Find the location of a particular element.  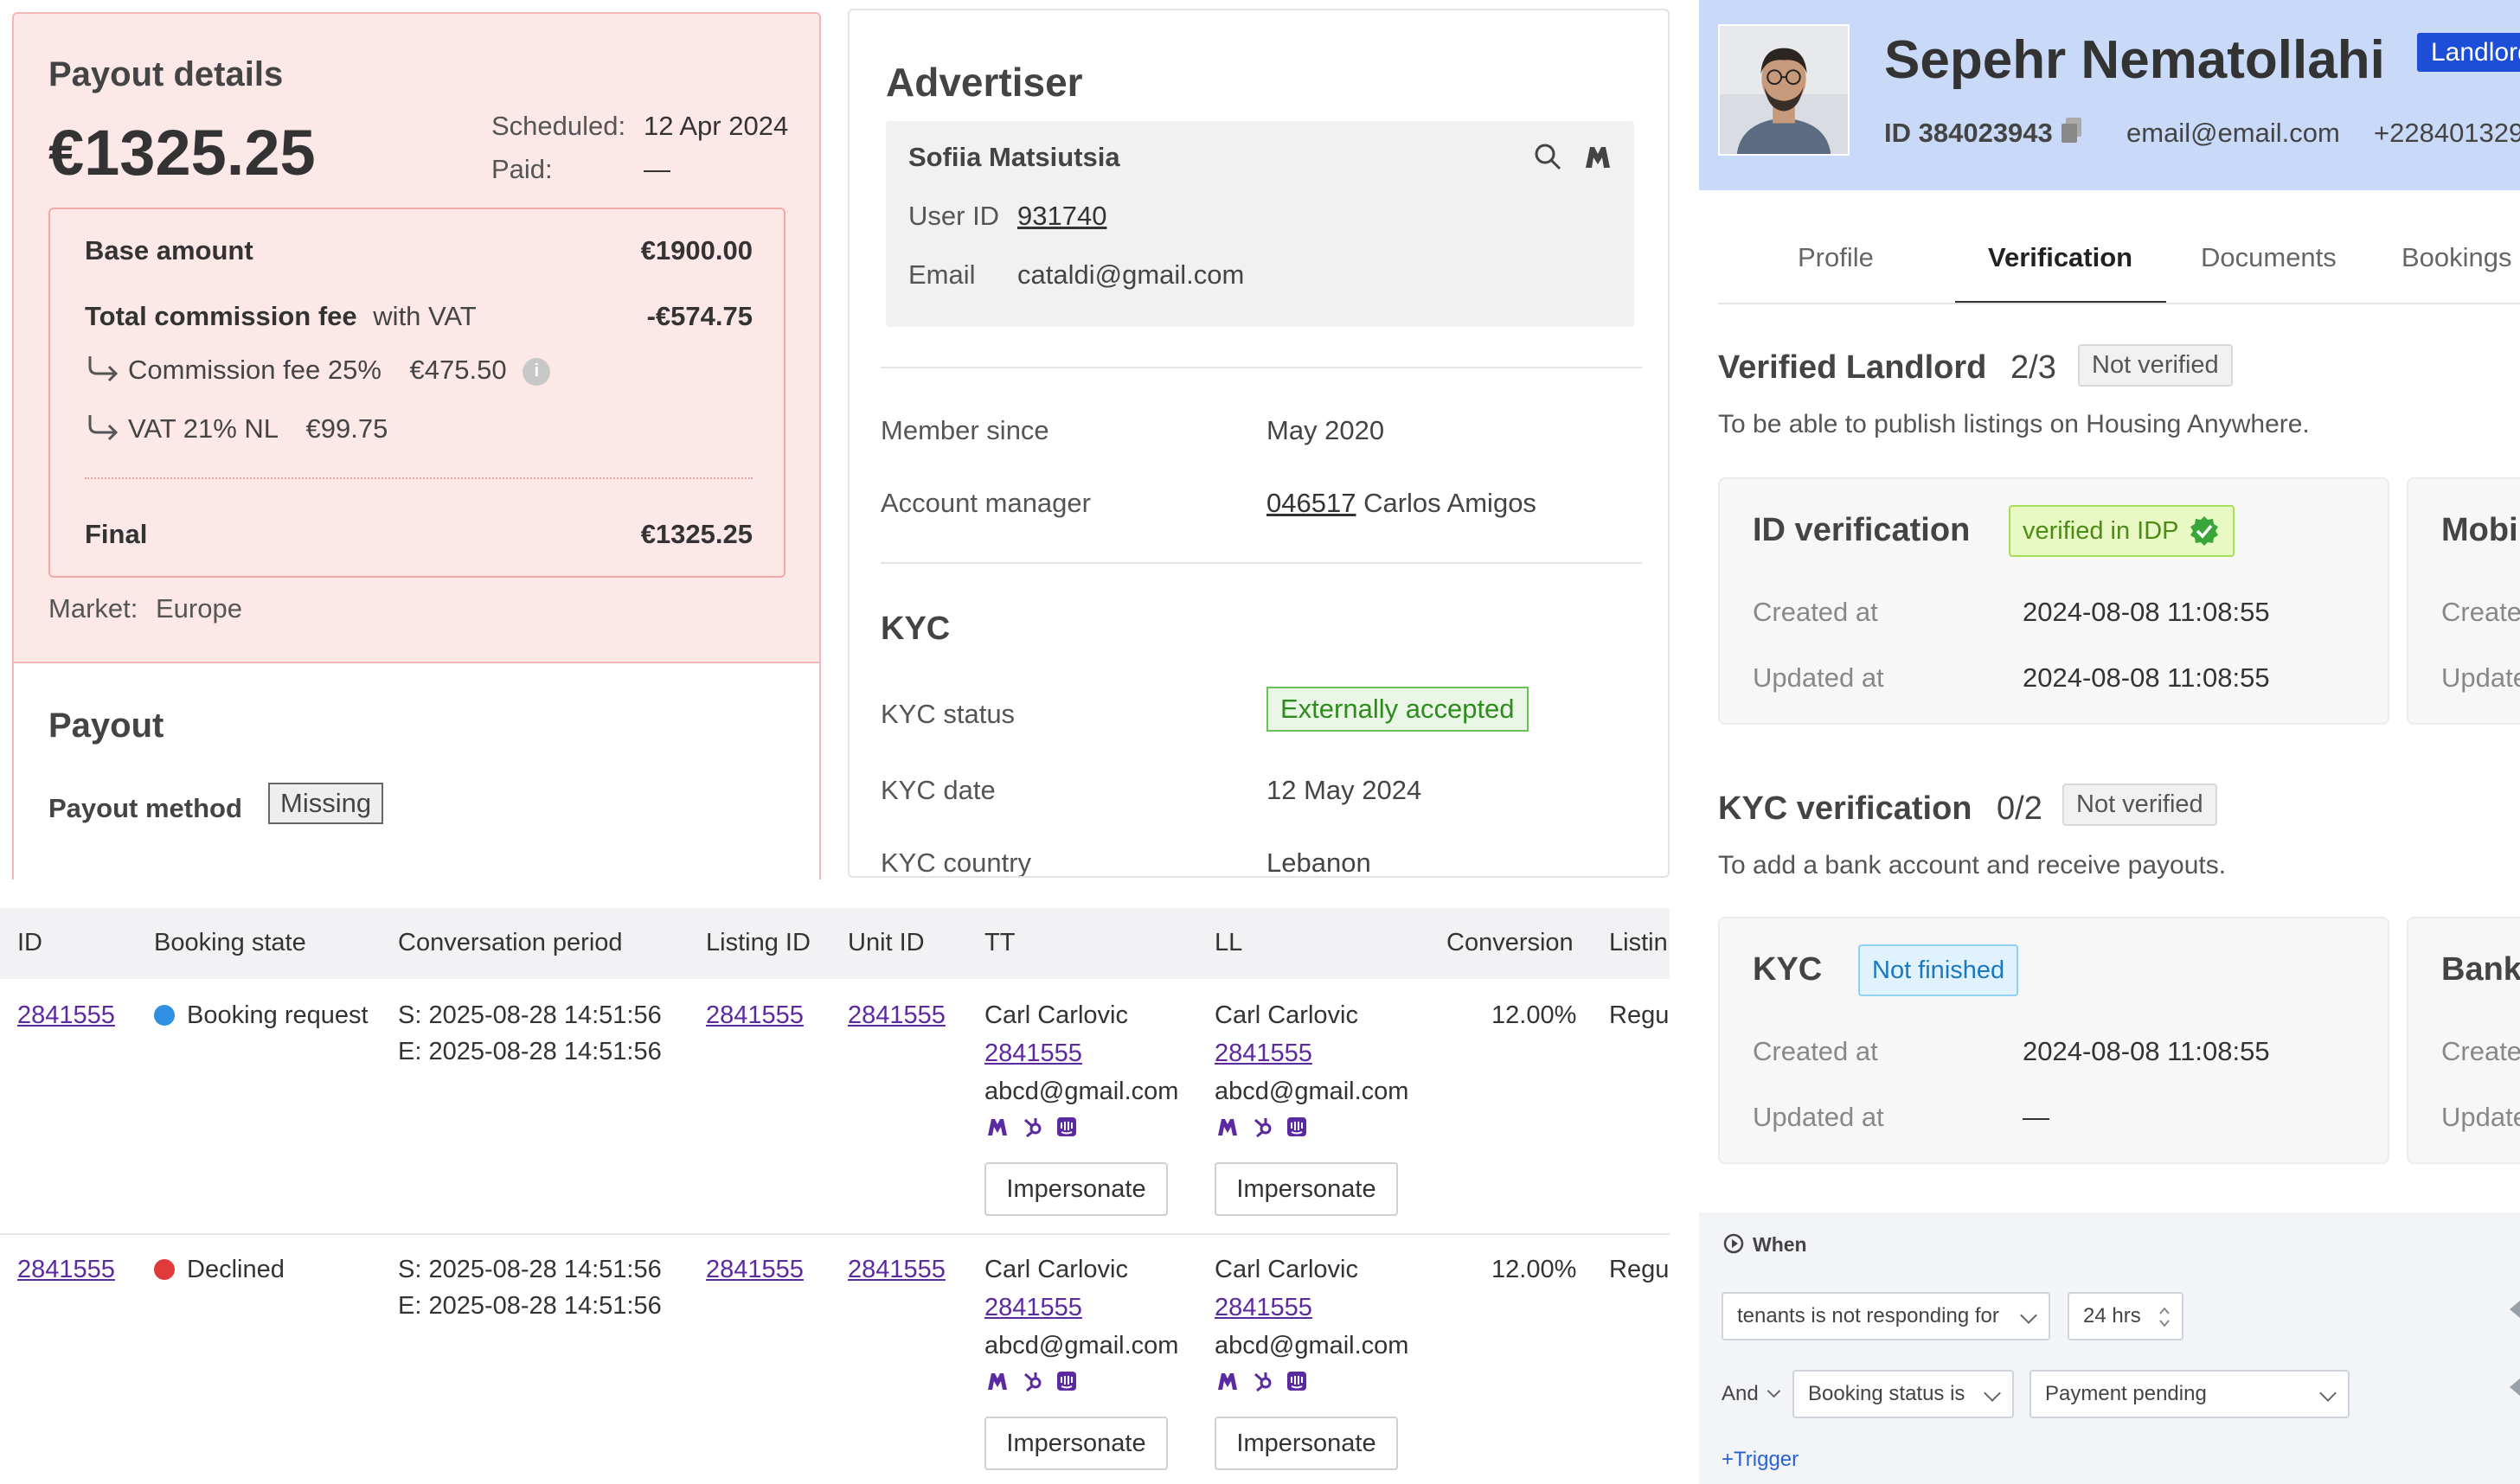

commission-fee-row: Commission fee 25% €475.50 i is located at coordinates (419, 371).